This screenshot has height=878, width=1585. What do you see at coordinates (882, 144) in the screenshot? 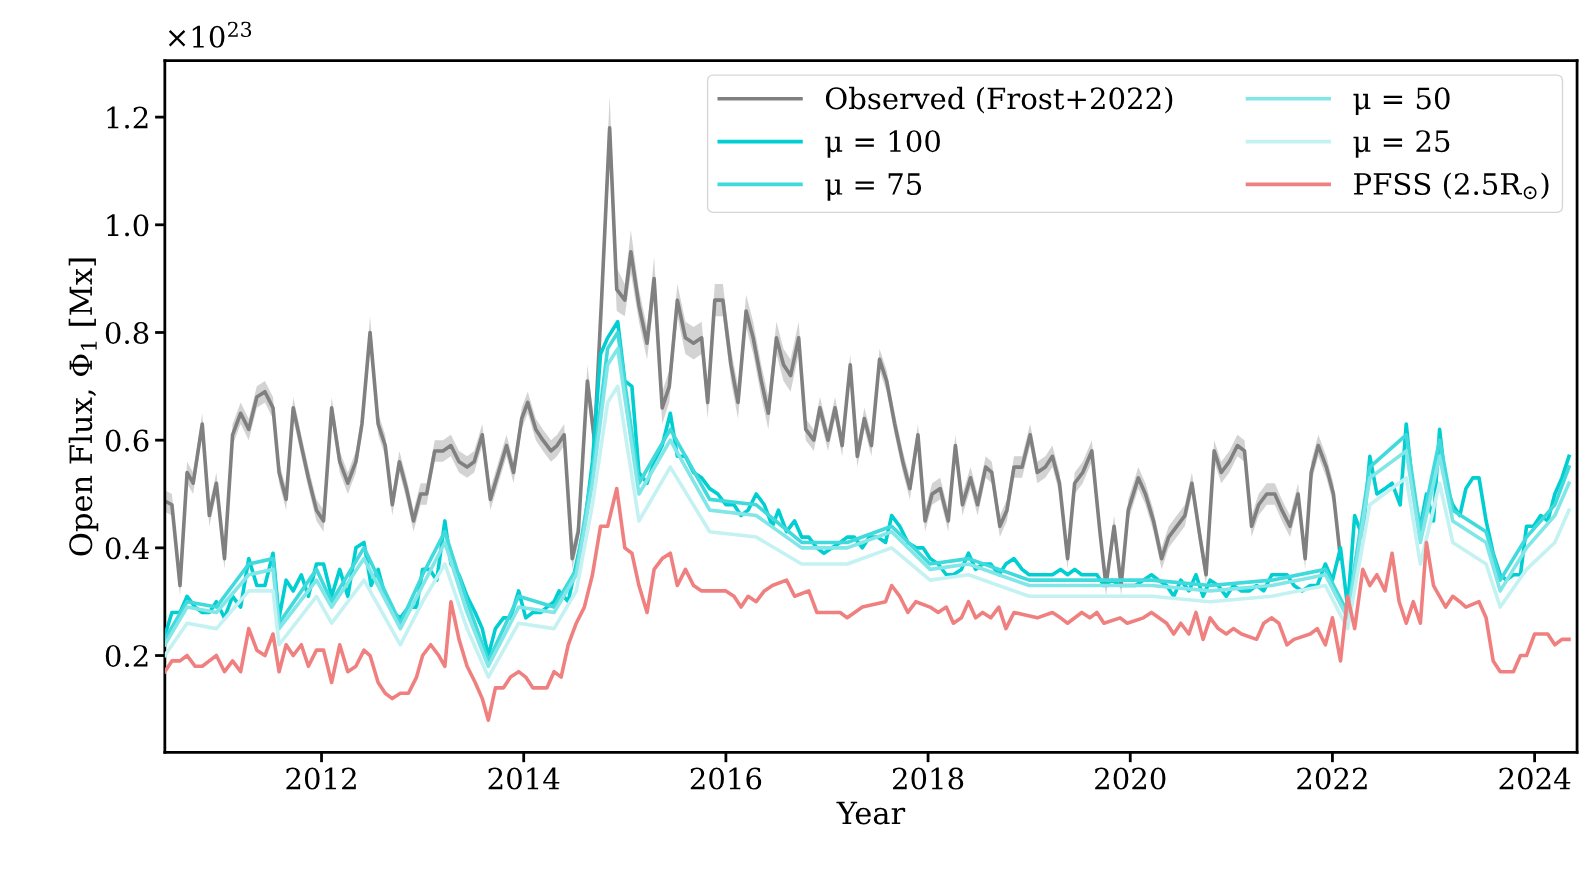
I see `legend-label: μ = 100` at bounding box center [882, 144].